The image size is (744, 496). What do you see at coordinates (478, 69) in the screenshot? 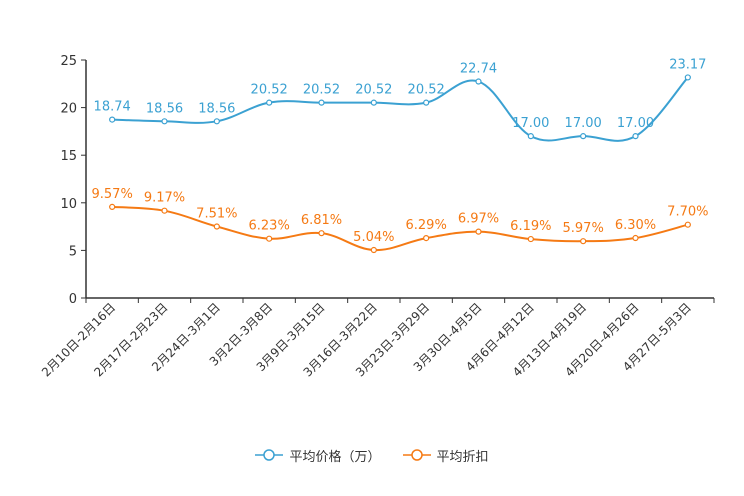
I see `price-data-label: 22.74` at bounding box center [478, 69].